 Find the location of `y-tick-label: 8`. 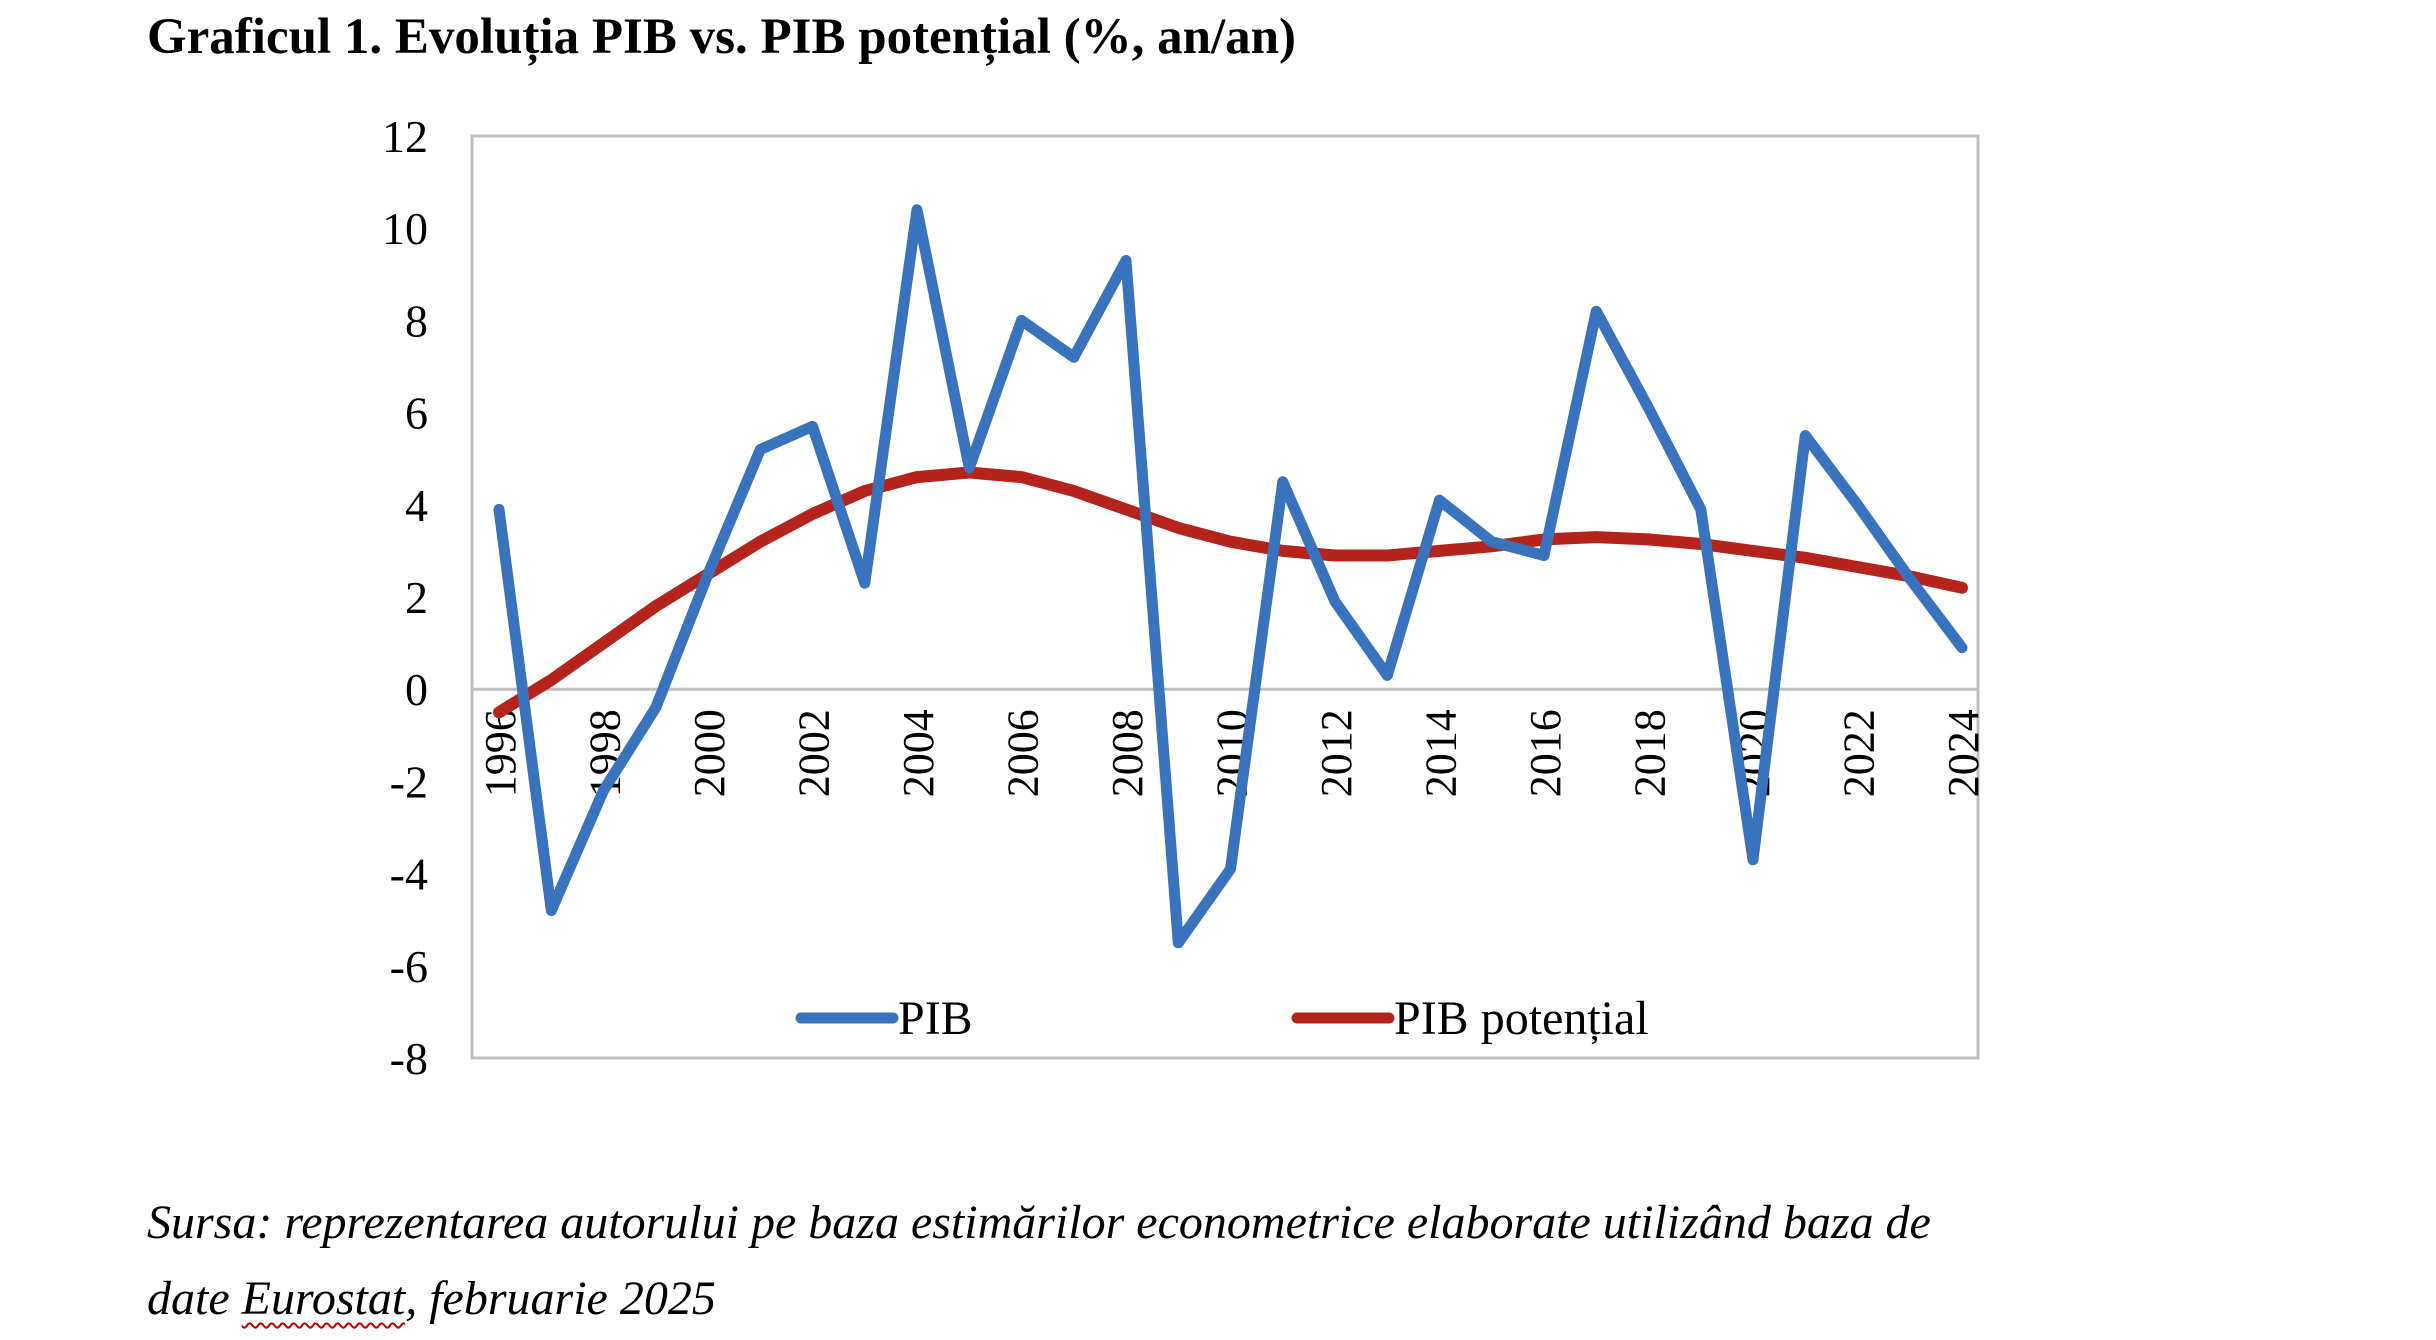

y-tick-label: 8 is located at coordinates (416, 320).